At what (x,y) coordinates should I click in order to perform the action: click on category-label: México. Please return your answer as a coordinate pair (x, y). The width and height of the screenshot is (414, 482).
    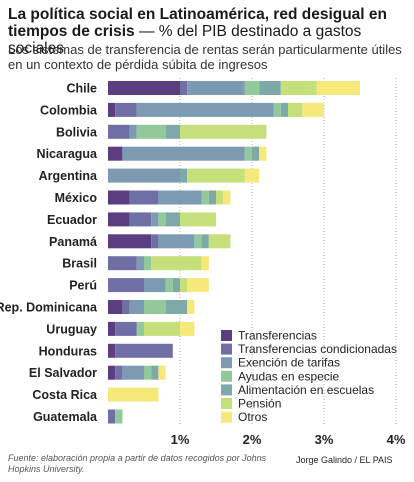
    Looking at the image, I should click on (76, 198).